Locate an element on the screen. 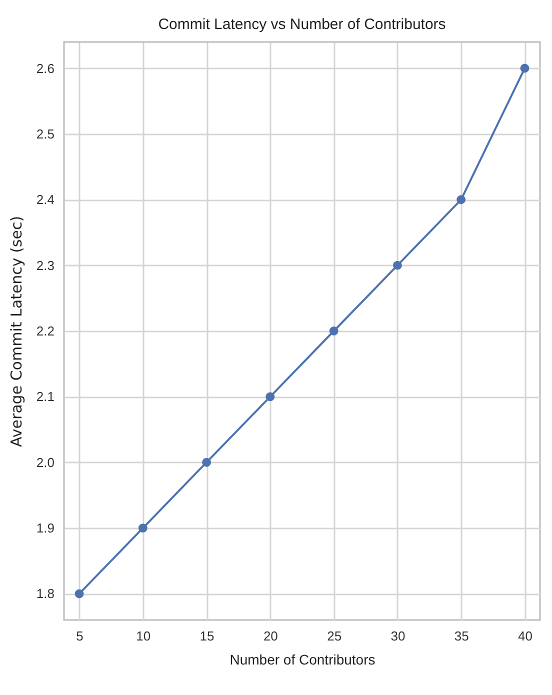 The image size is (552, 695). y-tick-label: 1.9 is located at coordinates (45, 528).